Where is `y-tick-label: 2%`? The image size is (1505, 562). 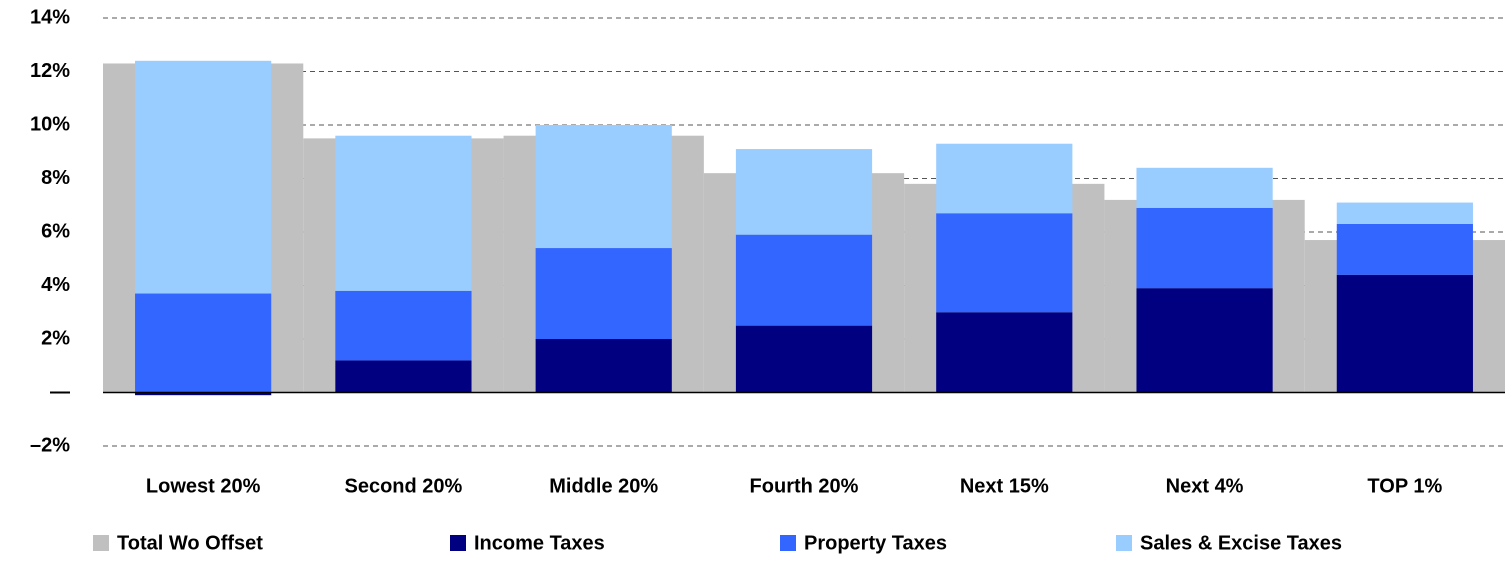
y-tick-label: 2% is located at coordinates (55, 338).